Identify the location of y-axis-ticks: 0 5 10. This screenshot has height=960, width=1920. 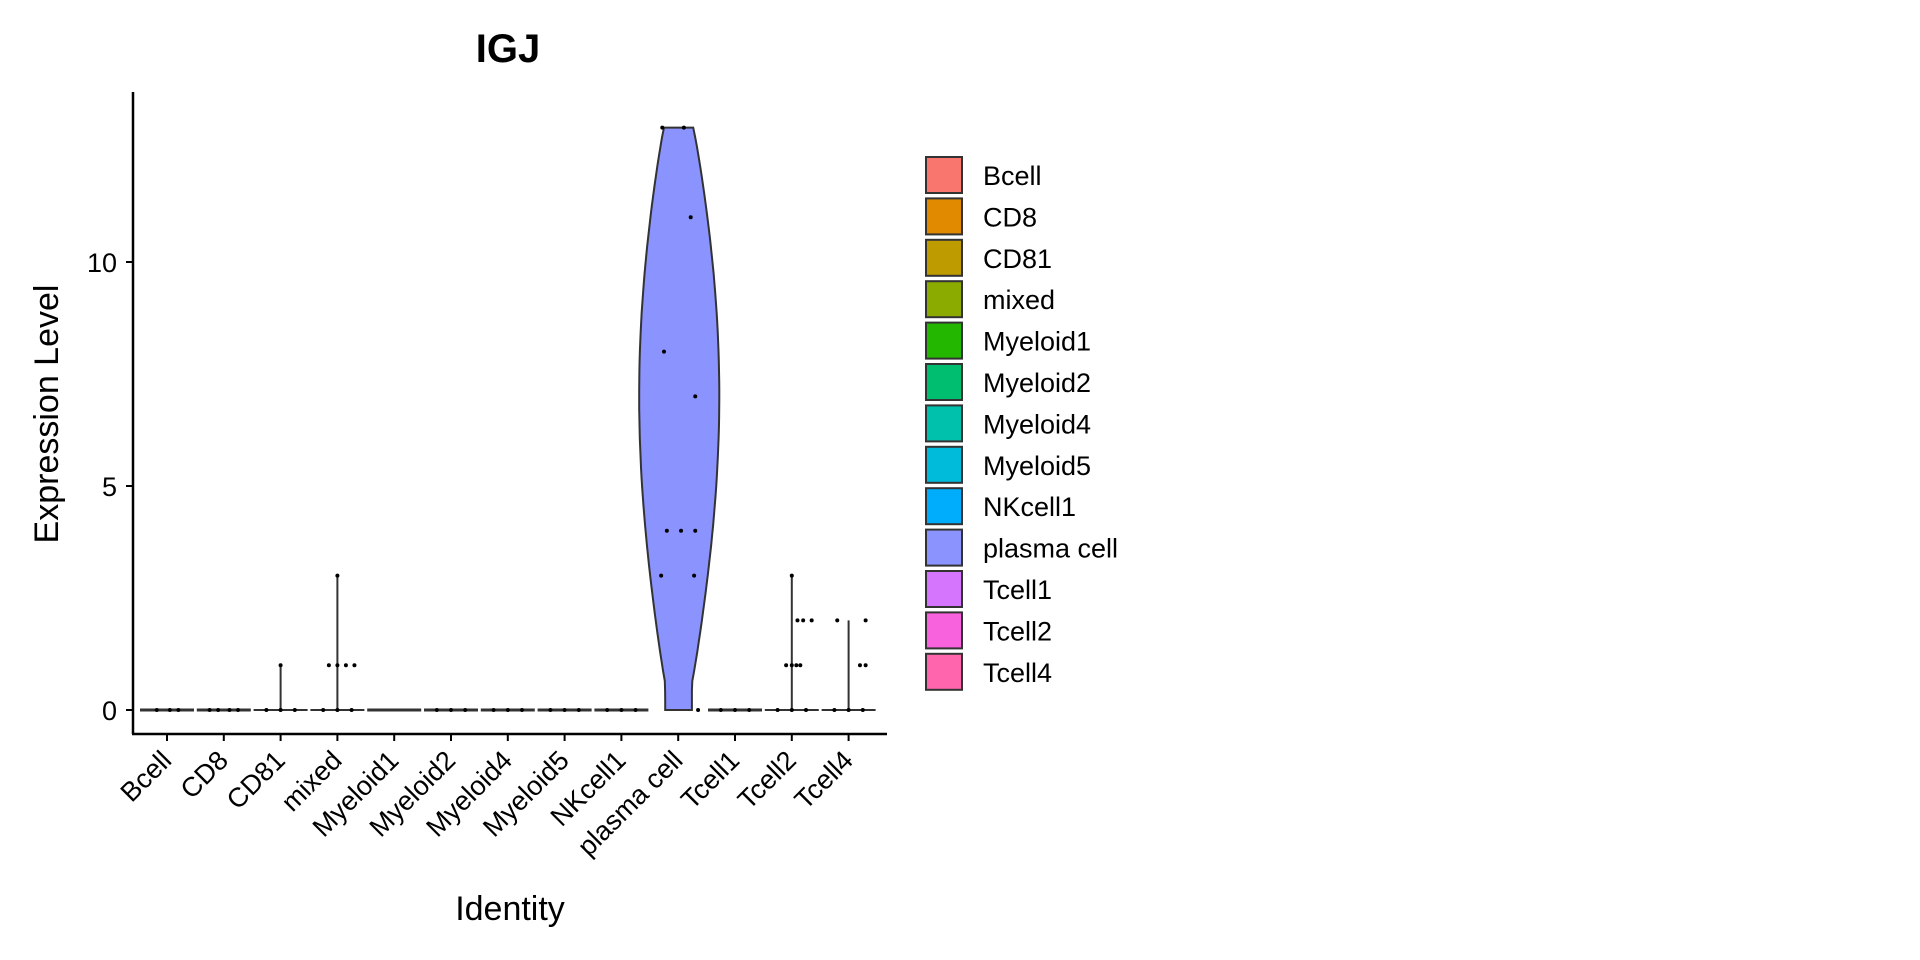
(110, 487).